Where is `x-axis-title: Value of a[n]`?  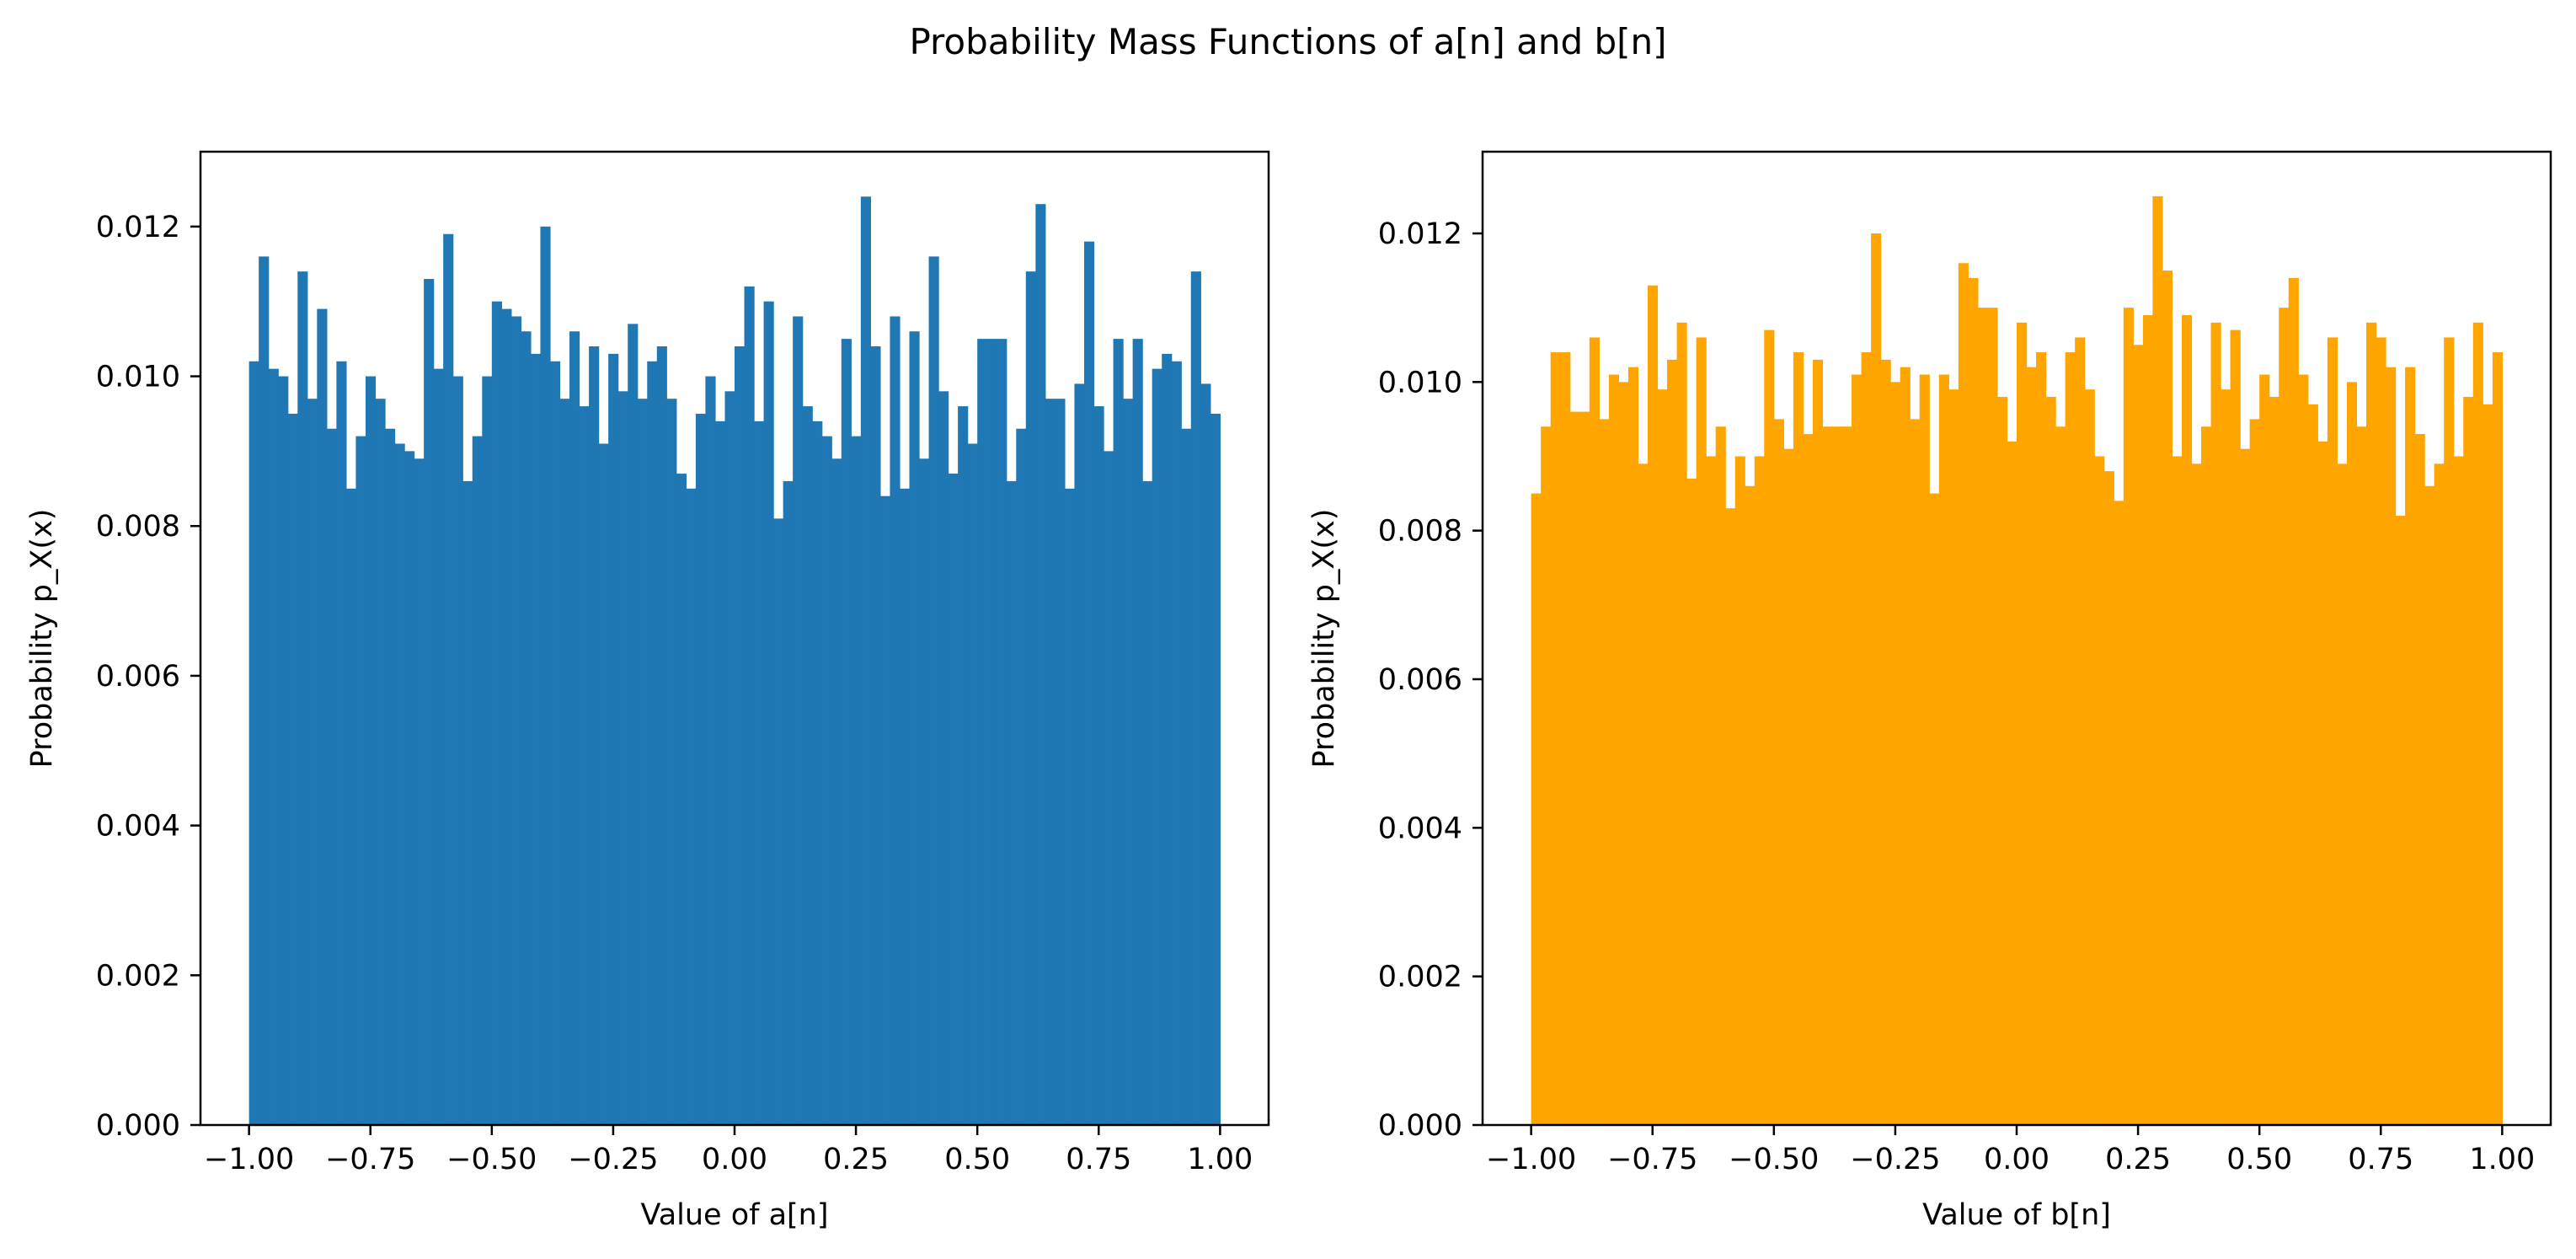
x-axis-title: Value of a[n] is located at coordinates (734, 1215).